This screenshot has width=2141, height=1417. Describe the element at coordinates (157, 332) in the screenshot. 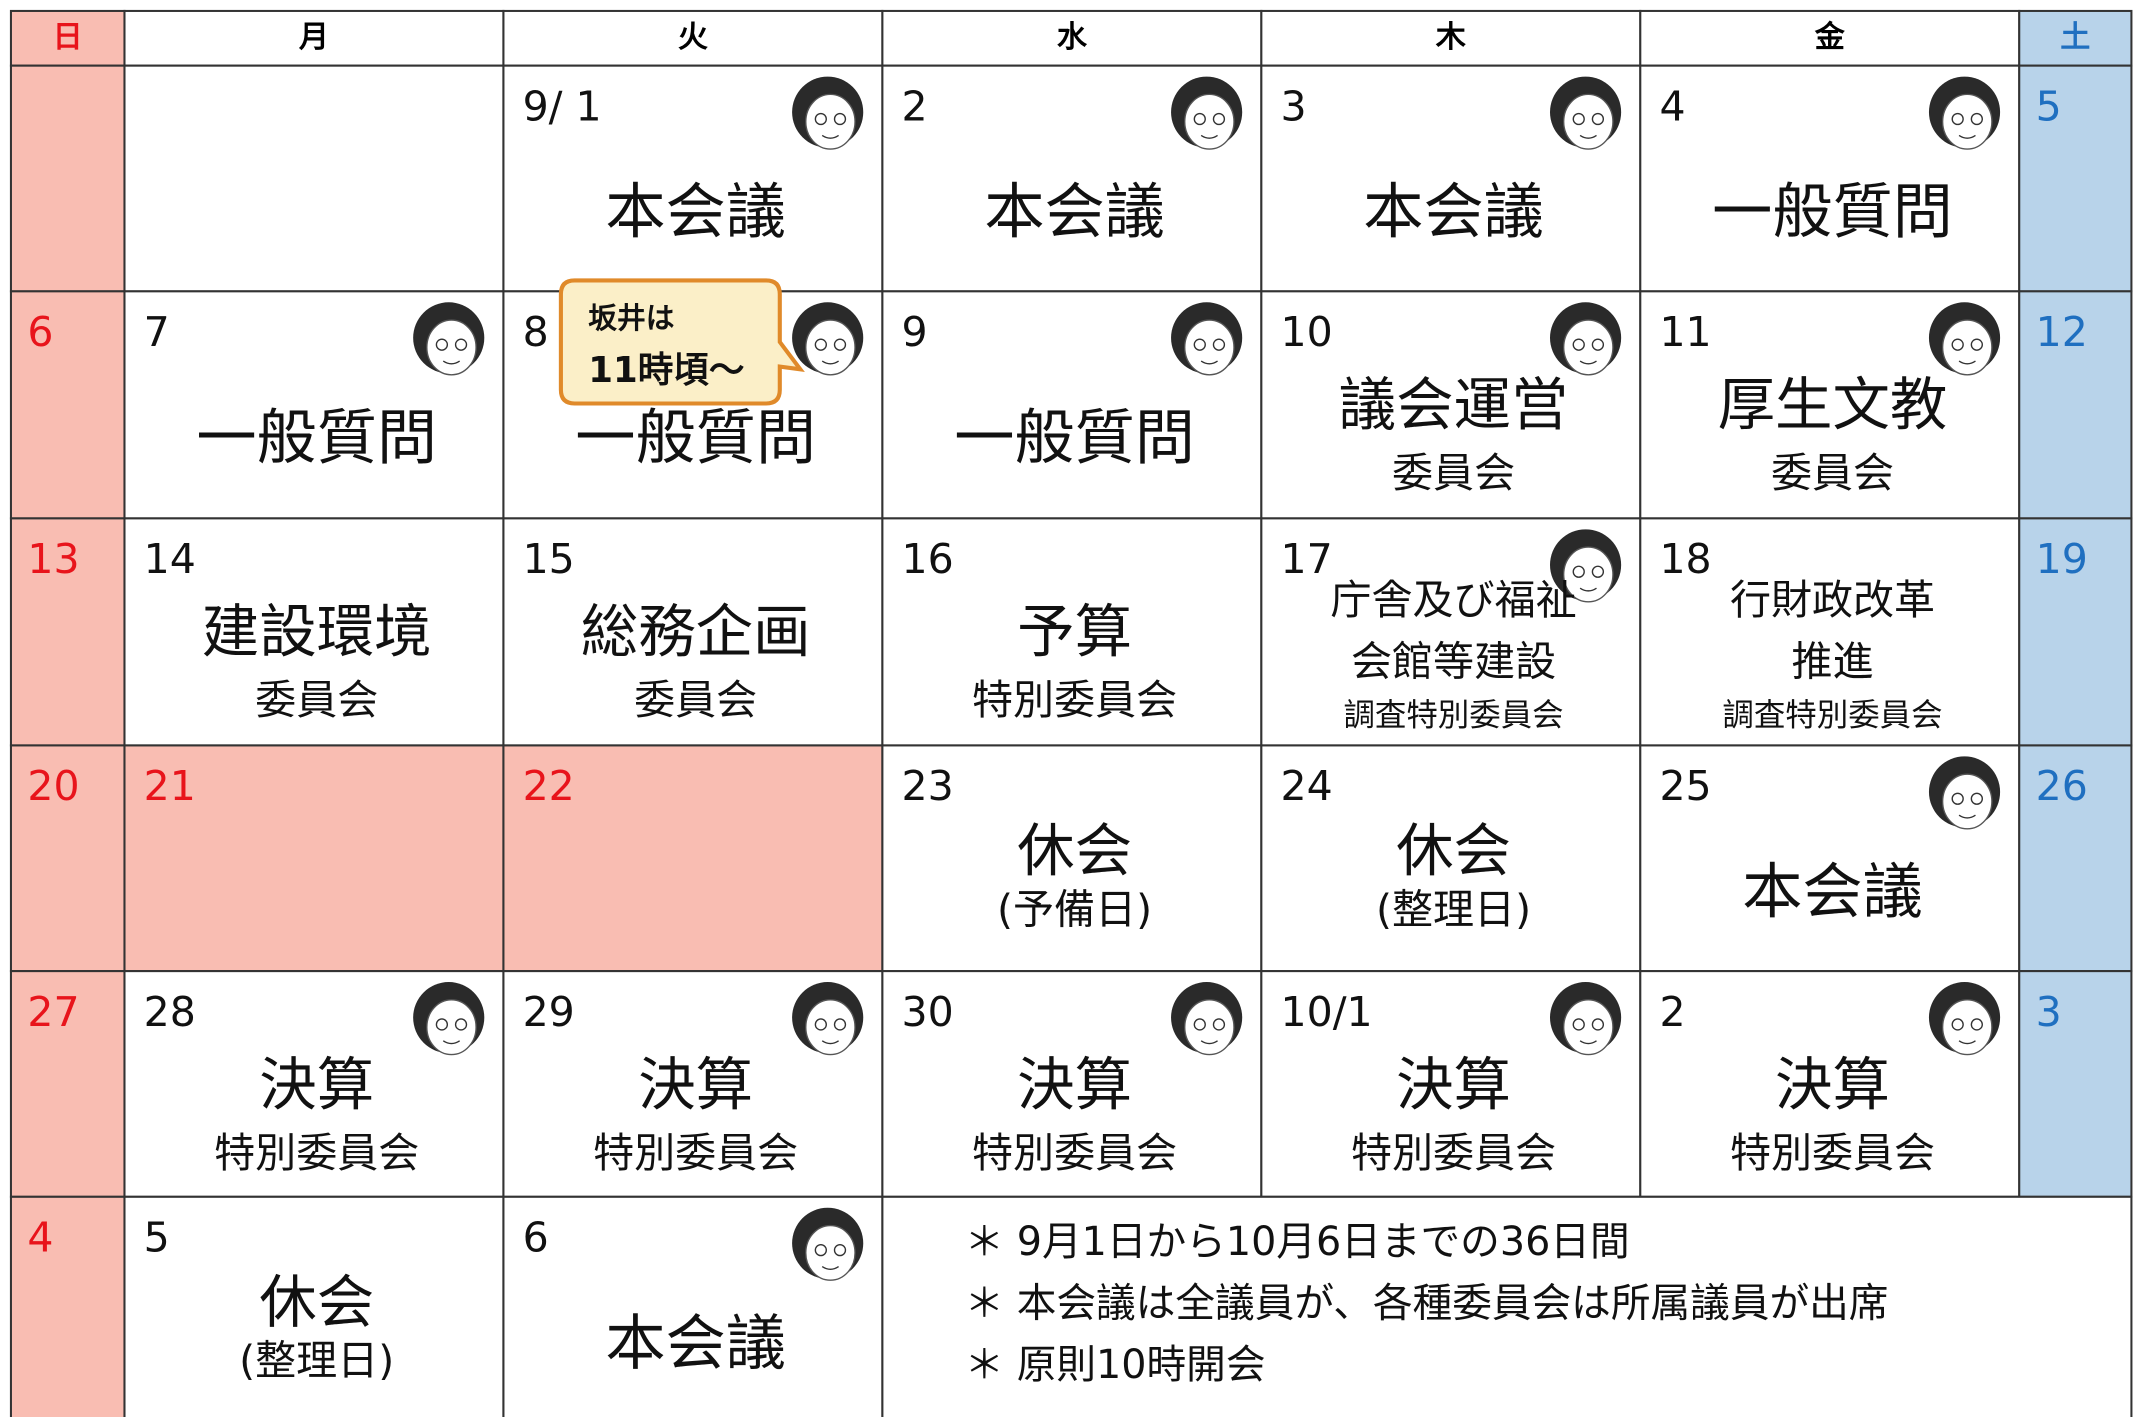

I see `date: 7` at that location.